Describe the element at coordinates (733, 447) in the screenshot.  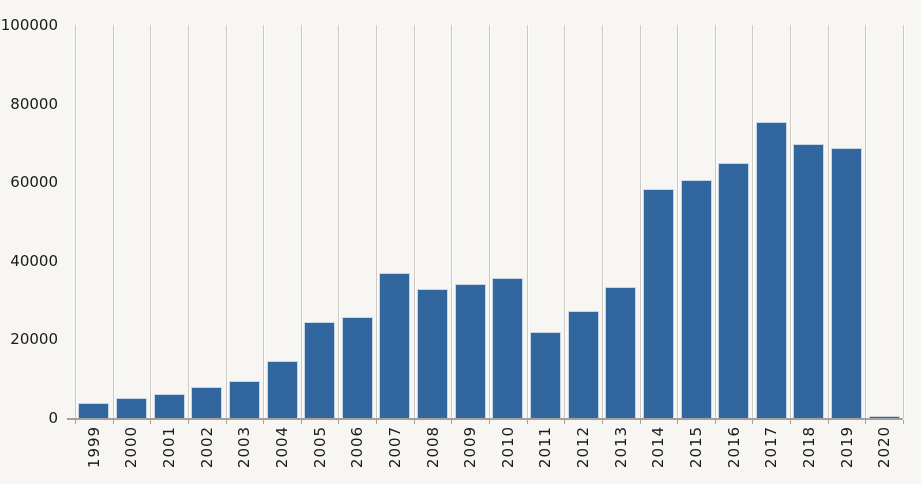
I see `x-axis-label-2016: 2016` at that location.